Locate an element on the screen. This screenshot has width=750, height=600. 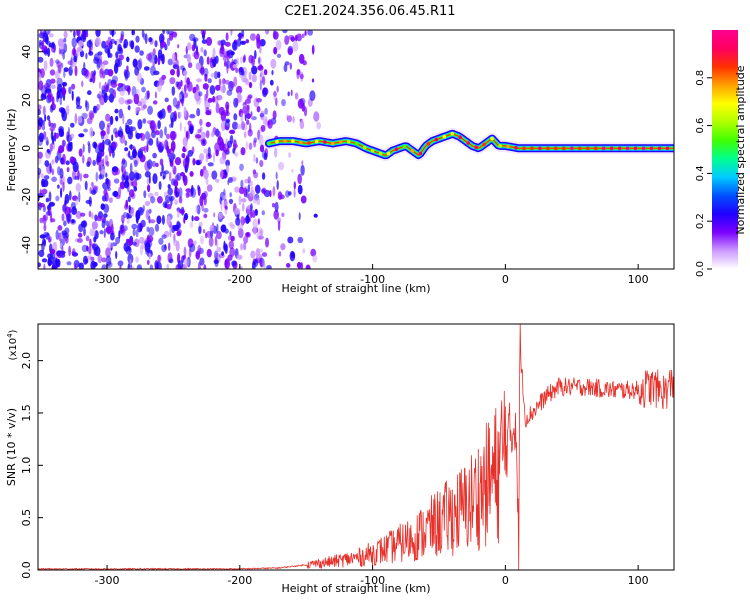
spectrogram-ridge is located at coordinates (468, 144).